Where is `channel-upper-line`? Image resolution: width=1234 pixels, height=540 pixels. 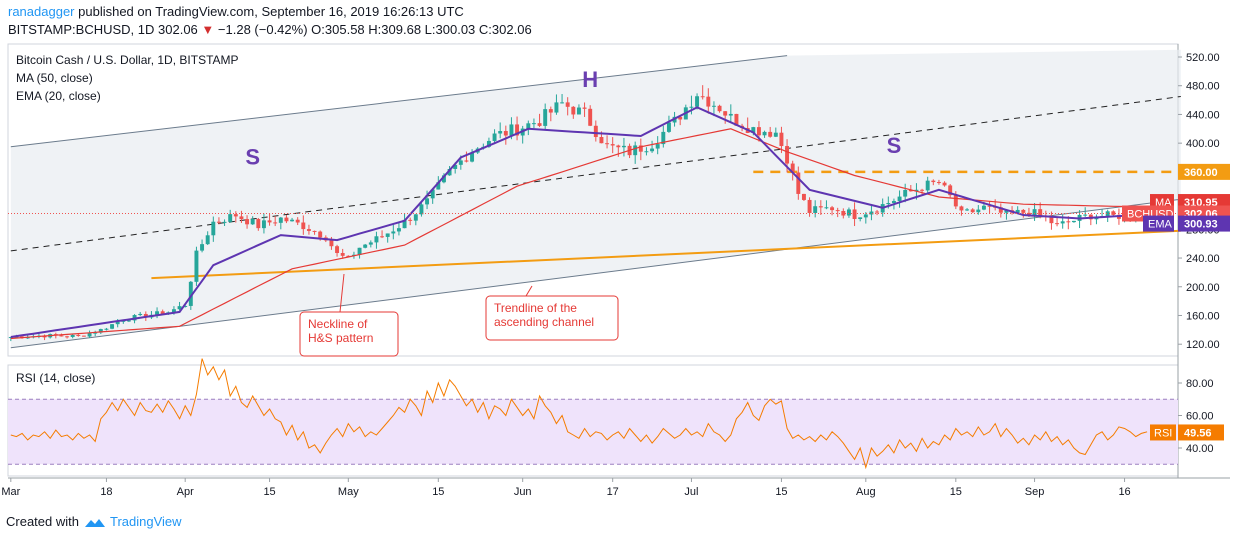
channel-upper-line is located at coordinates (399, 101).